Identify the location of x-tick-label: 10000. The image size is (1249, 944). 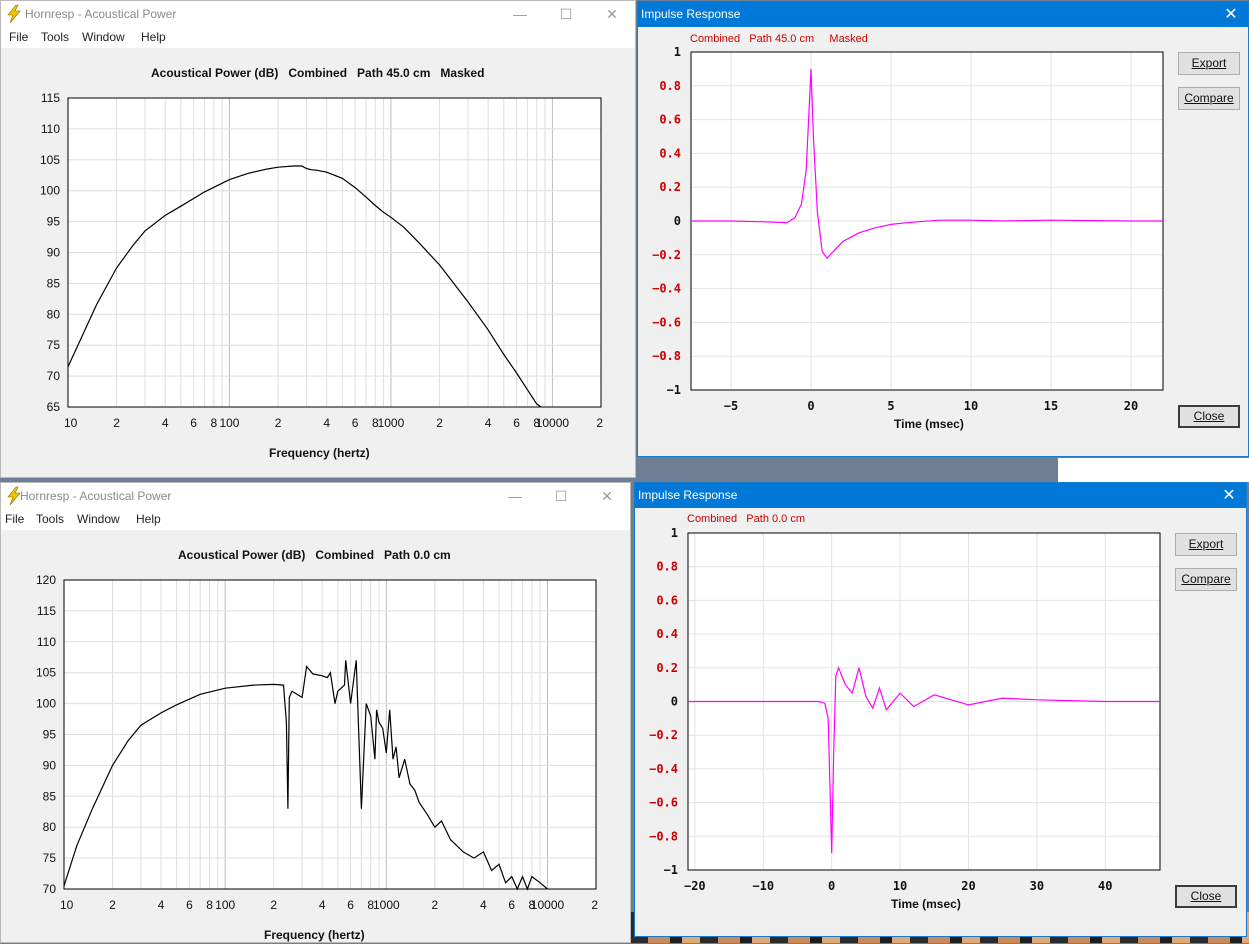
(548, 905).